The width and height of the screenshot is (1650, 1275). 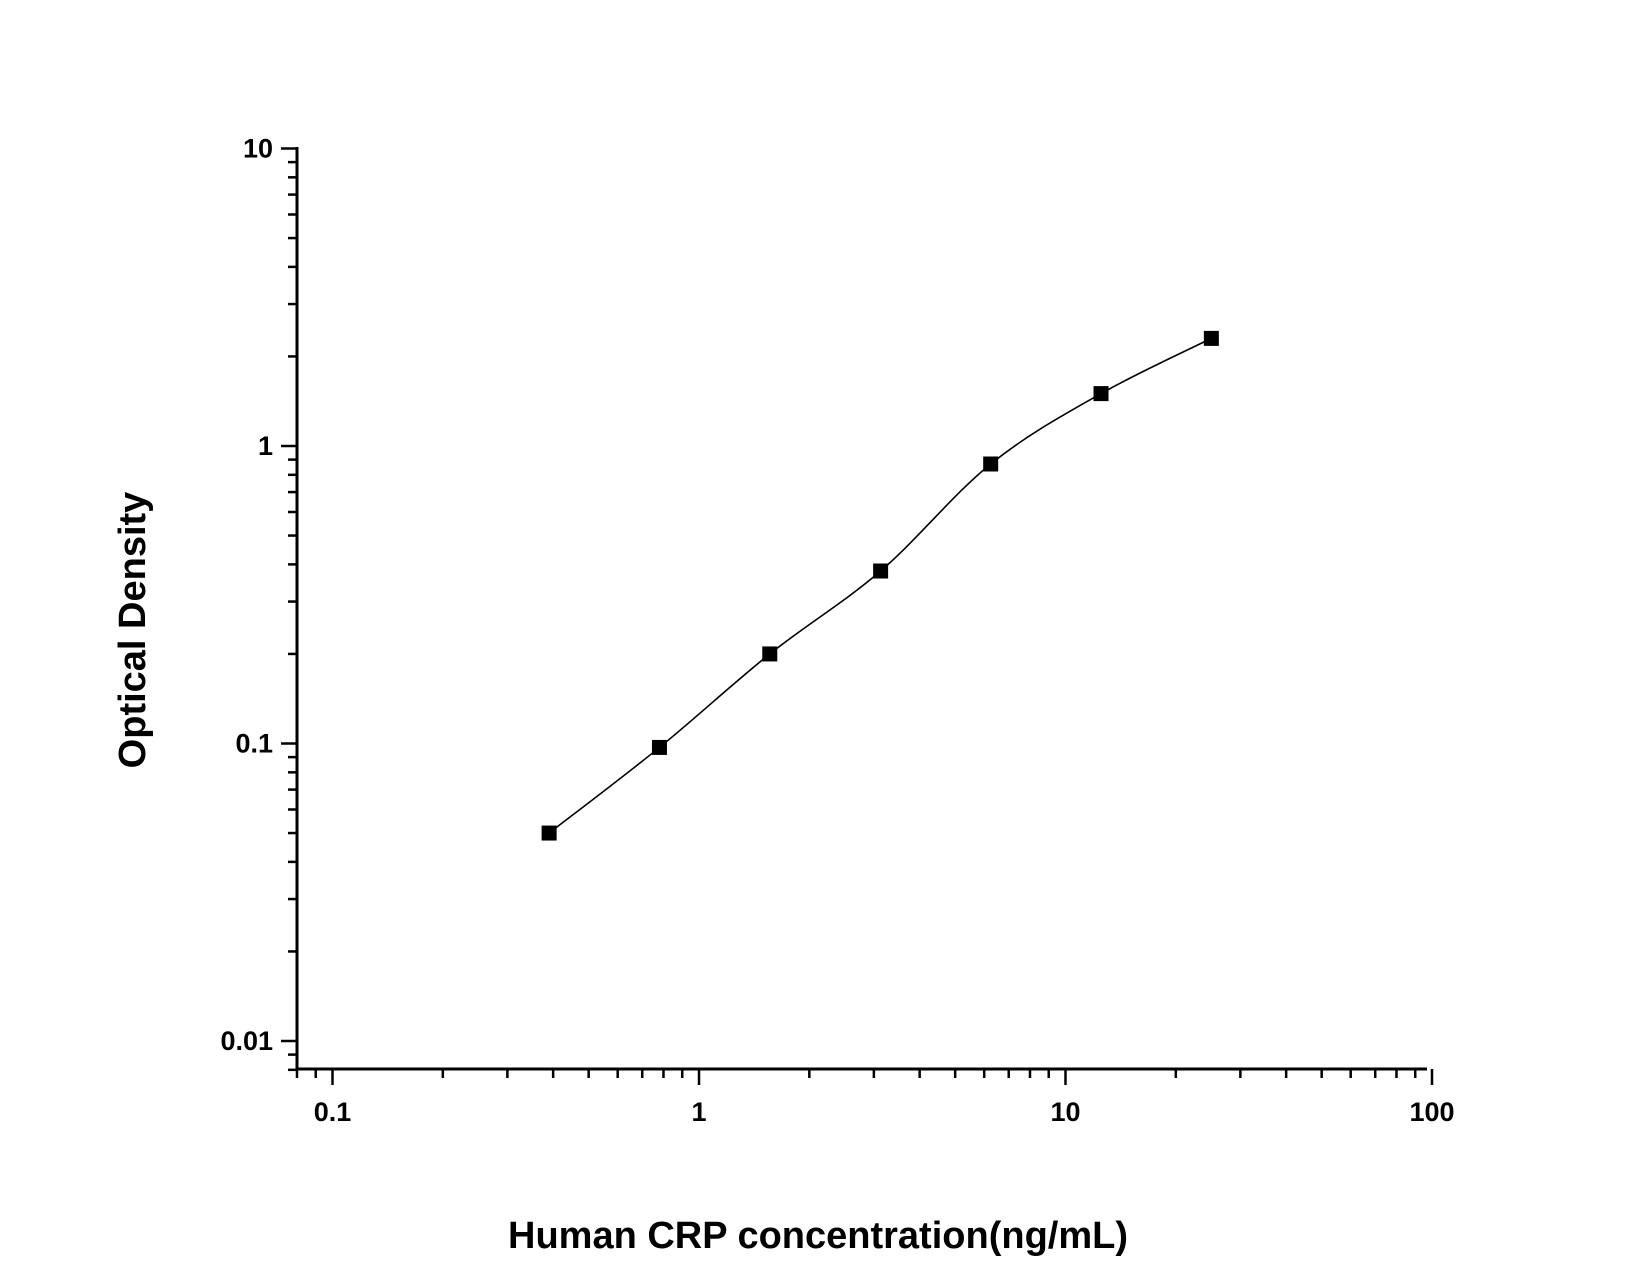 I want to click on x-tick-label: 100, so click(x=1431, y=1112).